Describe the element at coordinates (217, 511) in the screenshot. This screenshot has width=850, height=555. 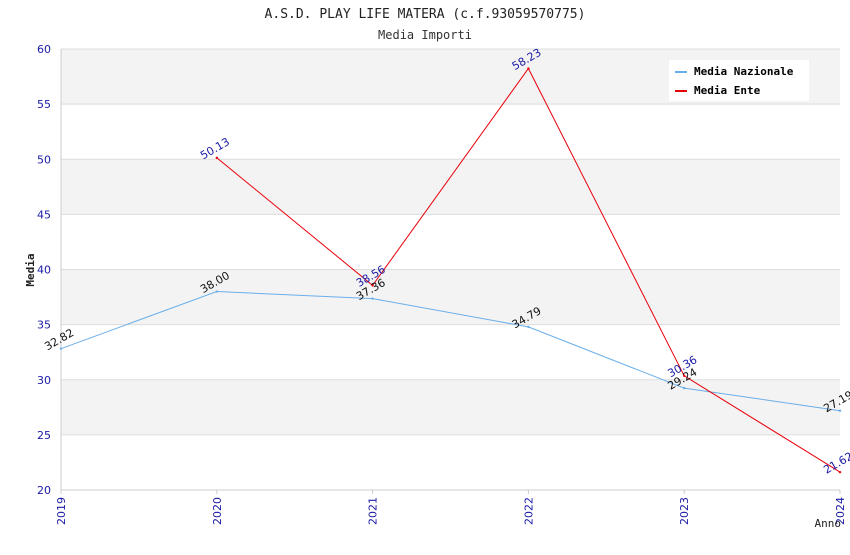
I see `x-tick-label: 2020` at that location.